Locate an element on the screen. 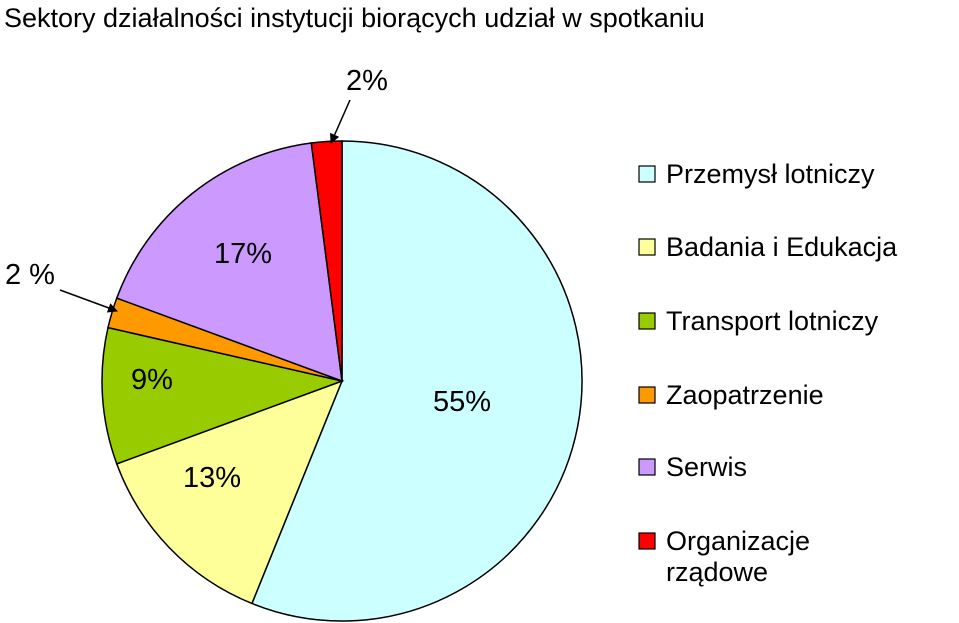  slice-label-badania-i-edukacja: 13% is located at coordinates (212, 478).